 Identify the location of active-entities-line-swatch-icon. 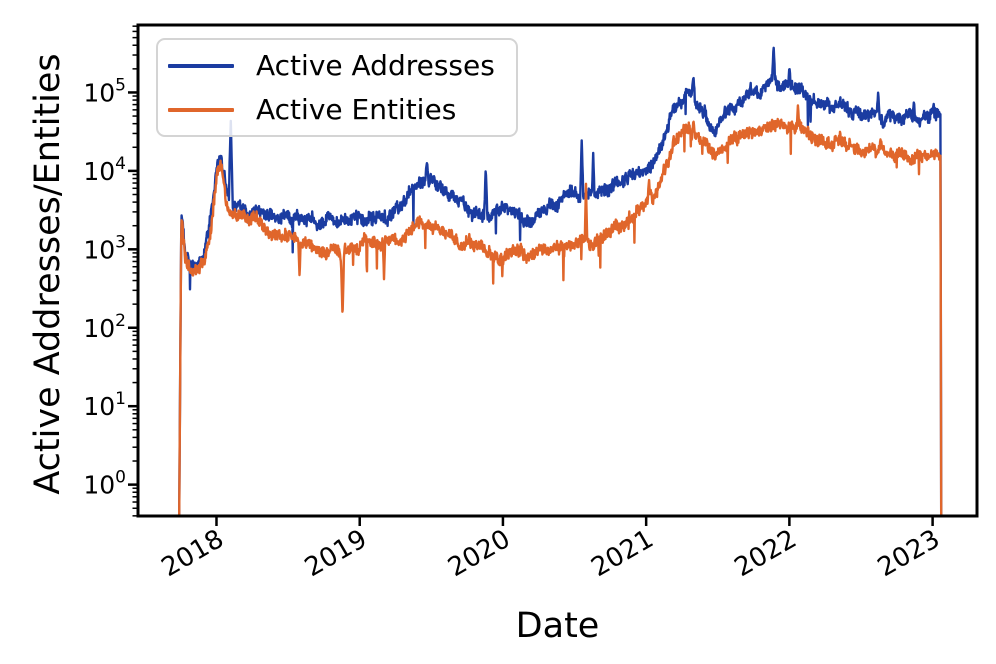
(201, 109).